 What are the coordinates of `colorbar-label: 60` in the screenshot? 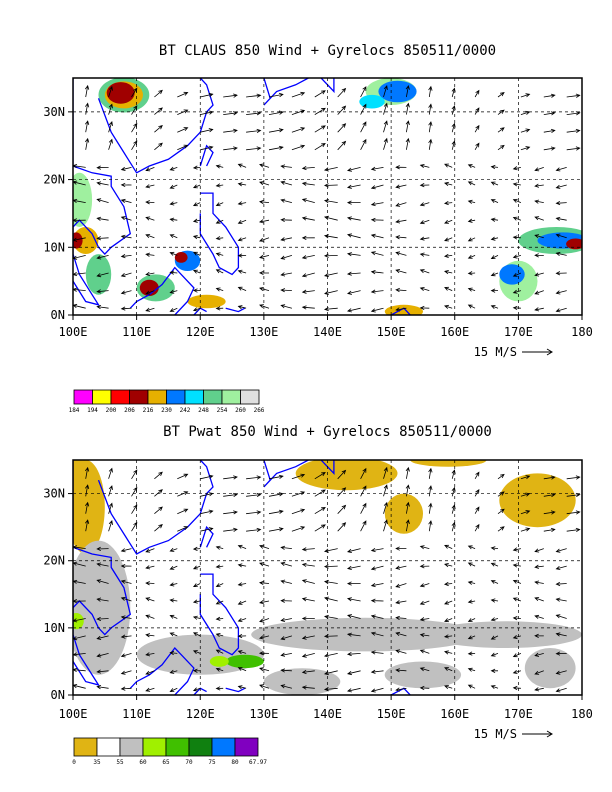 It's located at (143, 762).